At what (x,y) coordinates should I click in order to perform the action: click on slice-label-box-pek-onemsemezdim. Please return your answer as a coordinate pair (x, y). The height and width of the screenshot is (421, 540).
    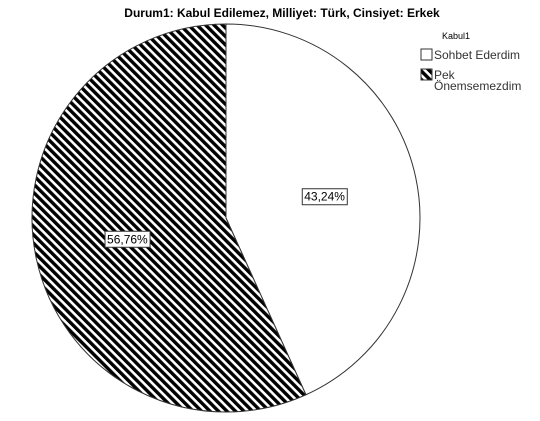
    Looking at the image, I should click on (127, 239).